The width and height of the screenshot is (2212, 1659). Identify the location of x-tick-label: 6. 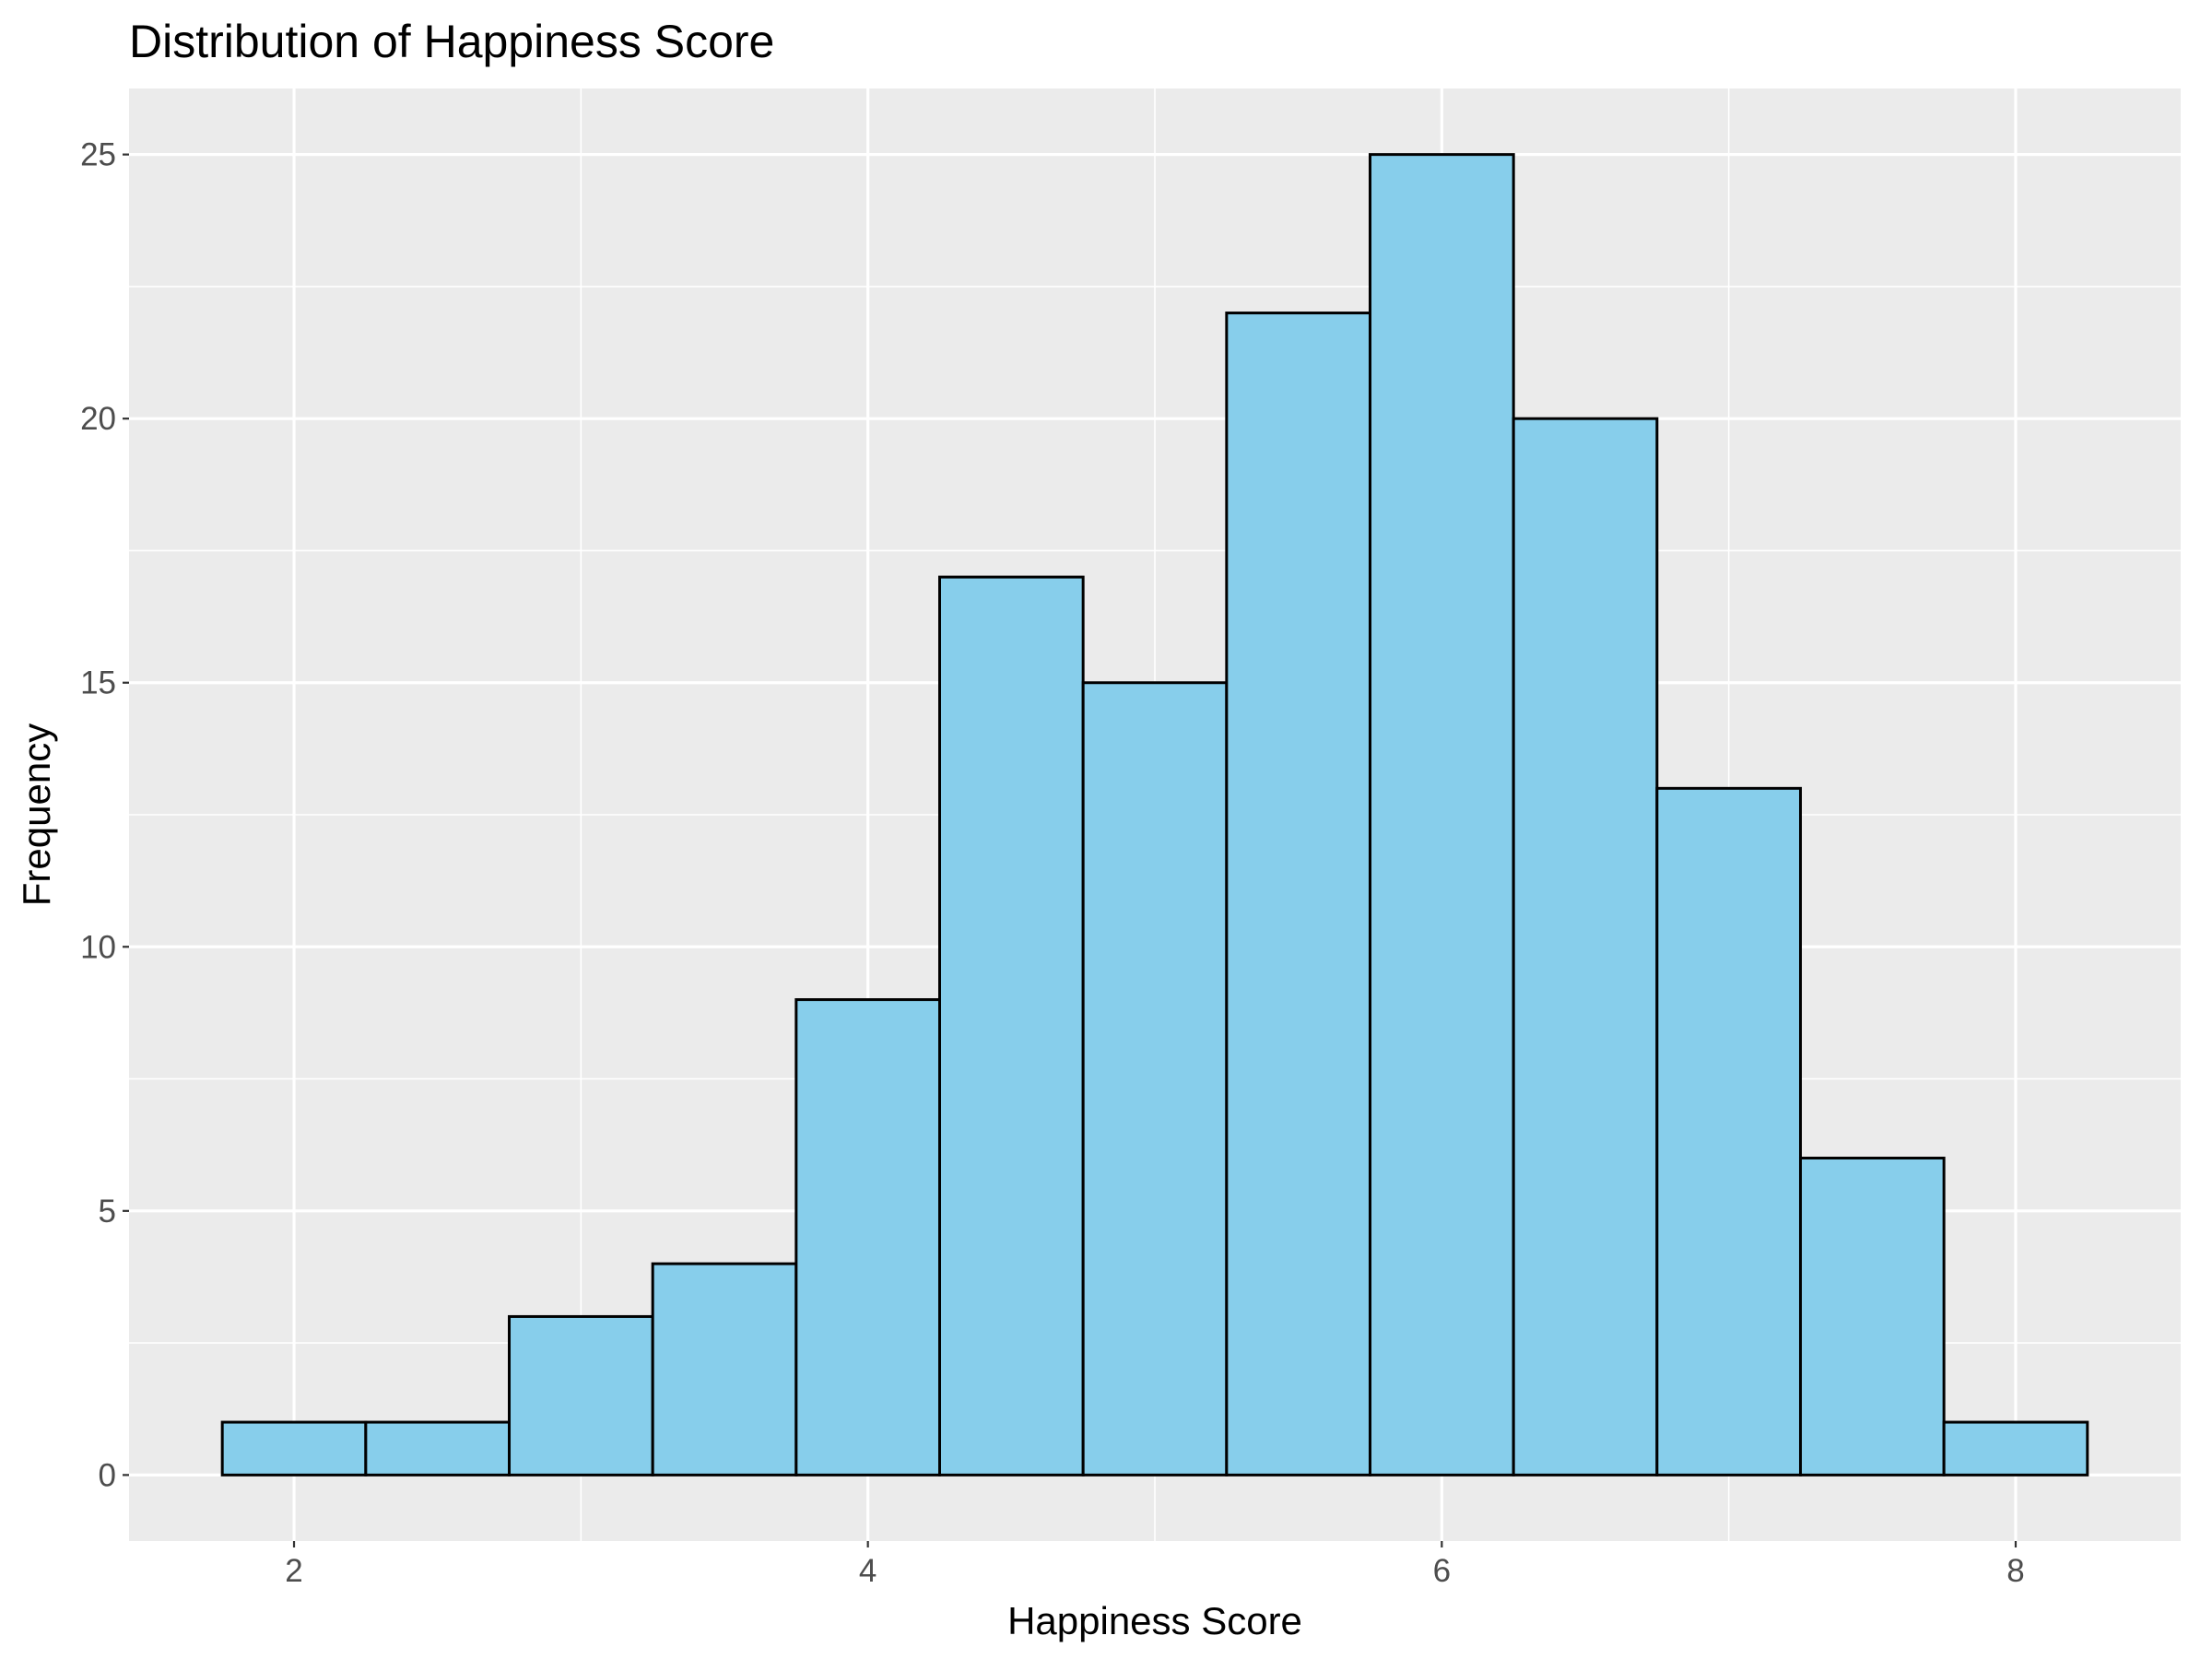
(1442, 1571).